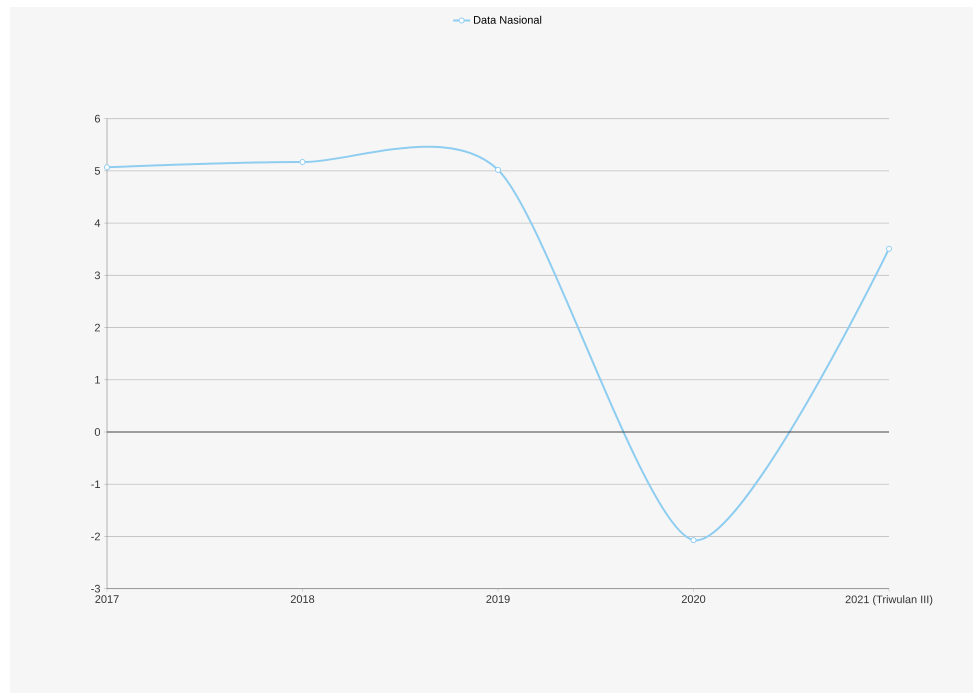 Image resolution: width=980 pixels, height=695 pixels. I want to click on y-tick-label: -2, so click(95, 536).